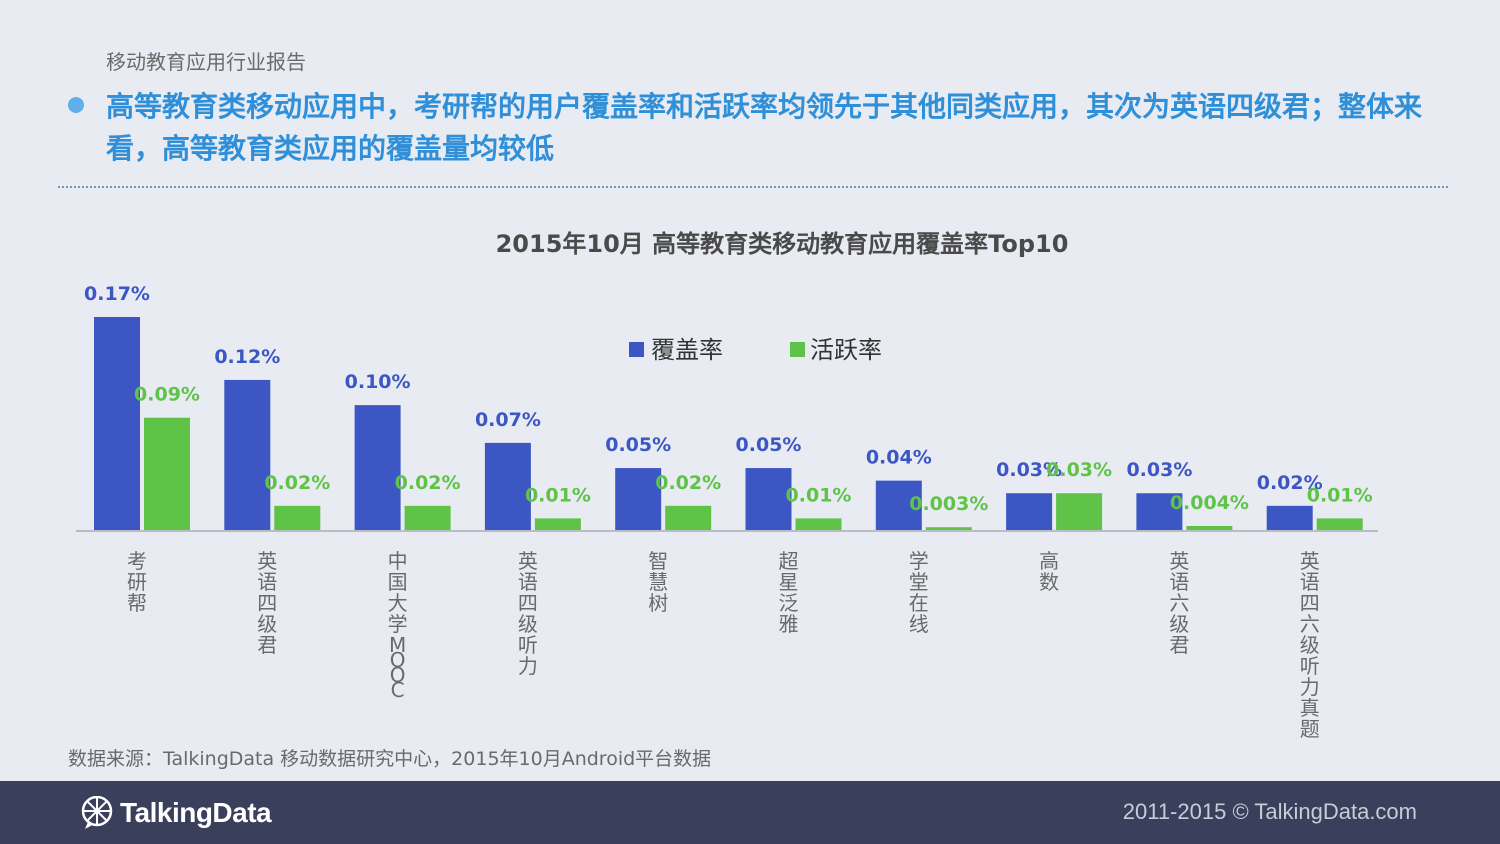  What do you see at coordinates (1310, 645) in the screenshot?
I see `category-label-9: 英语四六级听力真题` at bounding box center [1310, 645].